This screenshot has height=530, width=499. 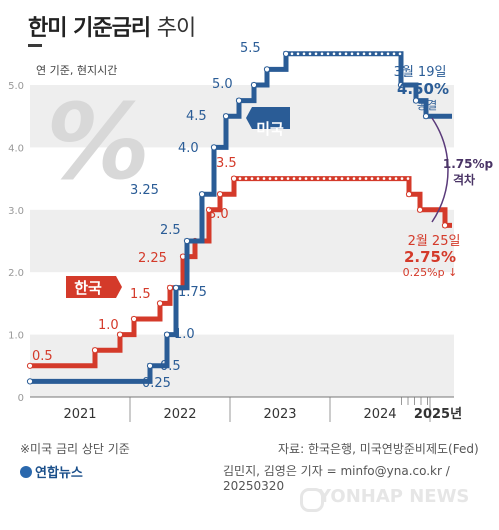 I want to click on y-tick-label: 3.0, so click(x=16, y=211).